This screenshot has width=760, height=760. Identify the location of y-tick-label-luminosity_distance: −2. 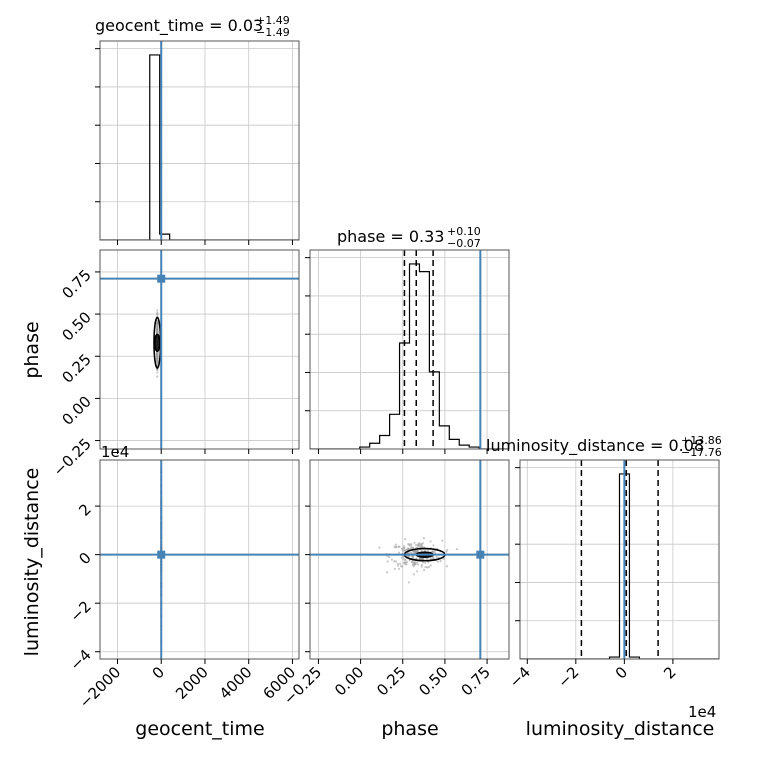
(80, 611).